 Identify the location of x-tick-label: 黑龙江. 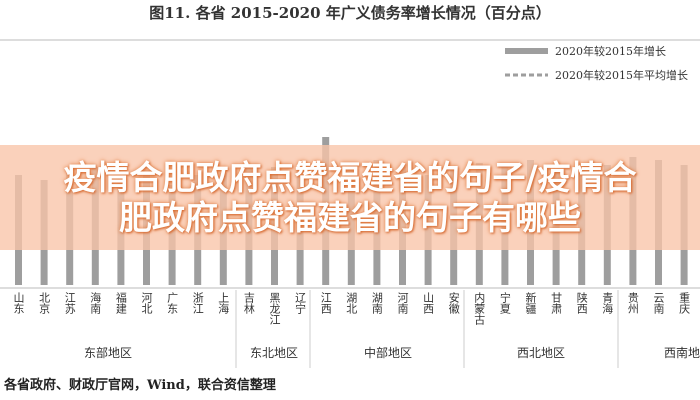
(274, 308).